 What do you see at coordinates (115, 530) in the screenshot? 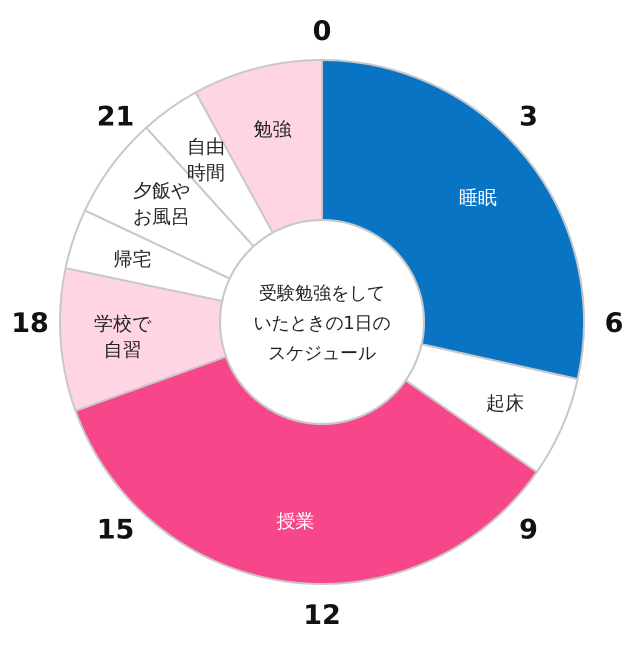
I see `text: 15` at bounding box center [115, 530].